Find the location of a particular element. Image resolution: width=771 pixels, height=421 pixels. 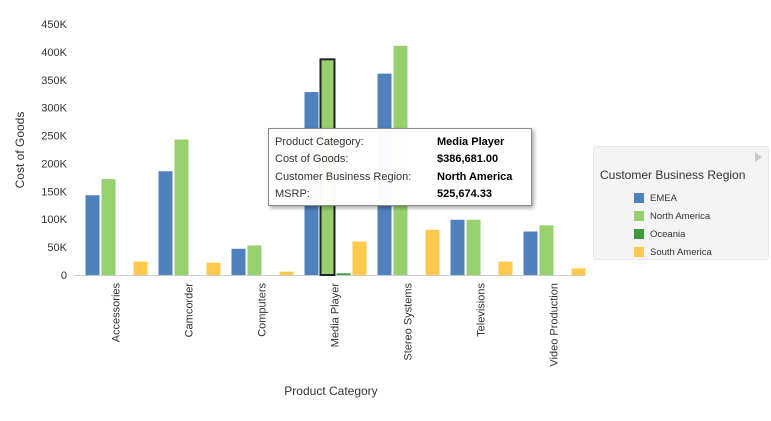

tooltip-row: Cost of Goods: $386,681.00 is located at coordinates (400, 160).